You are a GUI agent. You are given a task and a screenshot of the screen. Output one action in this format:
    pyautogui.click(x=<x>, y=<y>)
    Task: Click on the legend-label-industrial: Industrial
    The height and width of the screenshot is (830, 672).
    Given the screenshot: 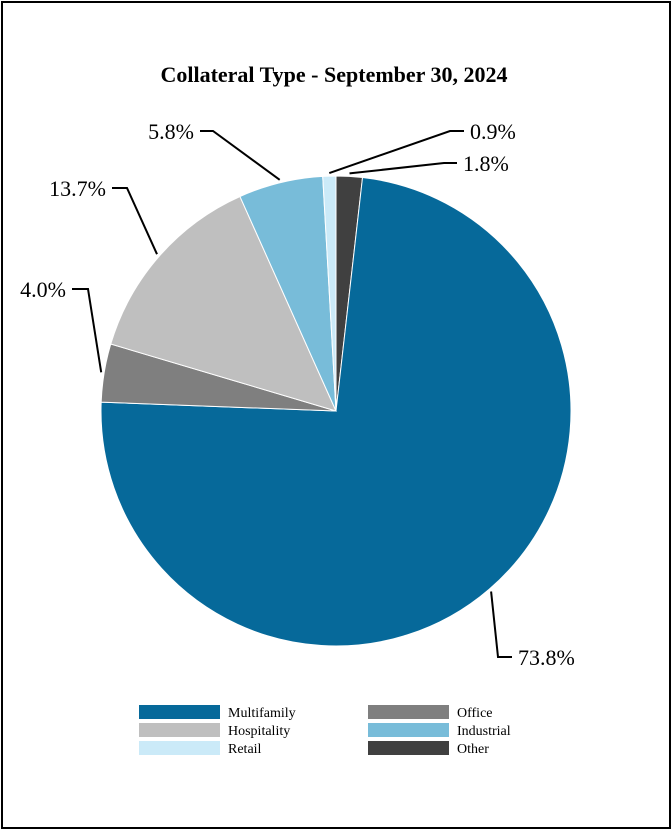 What is the action you would take?
    pyautogui.click(x=484, y=731)
    